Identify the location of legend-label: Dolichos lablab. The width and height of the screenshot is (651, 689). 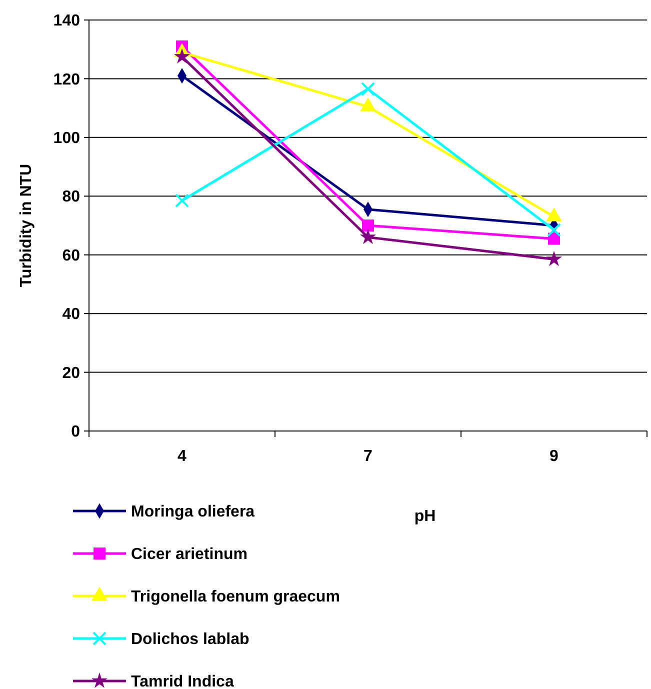
(190, 639).